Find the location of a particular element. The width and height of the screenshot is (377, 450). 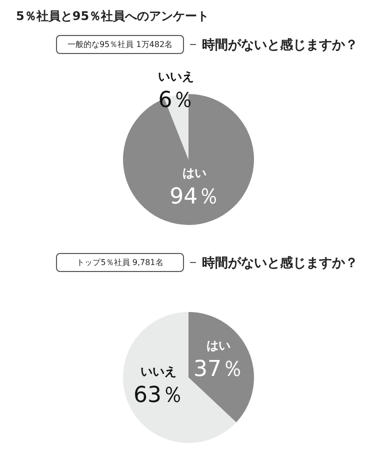

data-label: 37％ is located at coordinates (219, 369).